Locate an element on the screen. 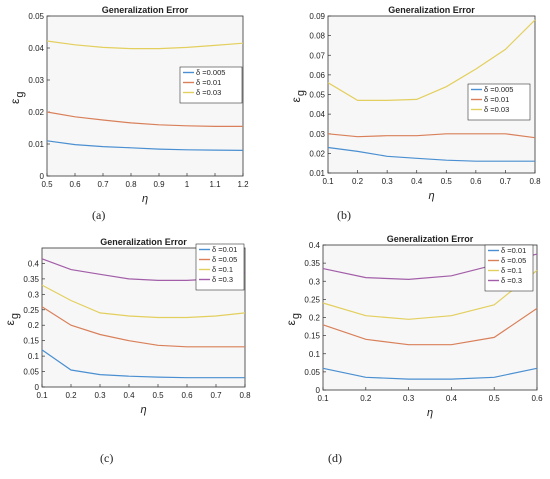 This screenshot has height=479, width=550. panel-caption: (b) is located at coordinates (344, 215).